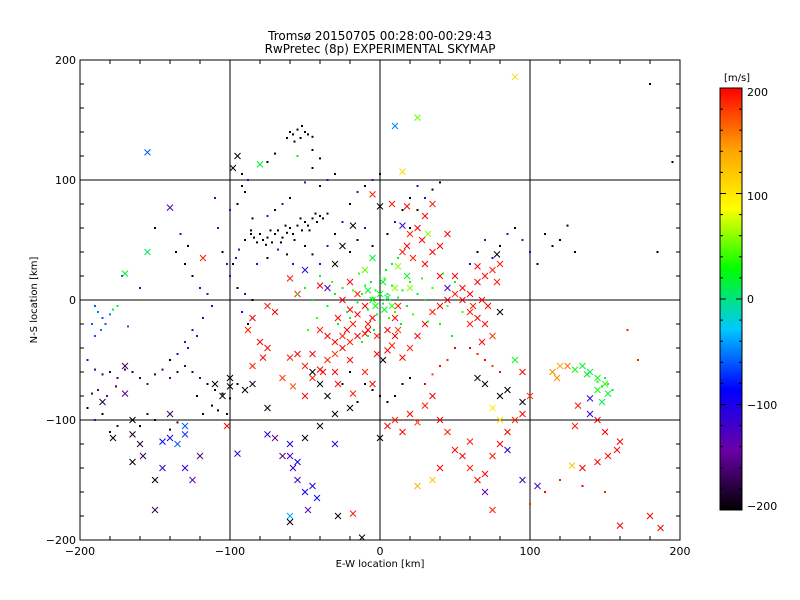  Describe the element at coordinates (380, 564) in the screenshot. I see `x-axis-label: E-W location [km]` at that location.